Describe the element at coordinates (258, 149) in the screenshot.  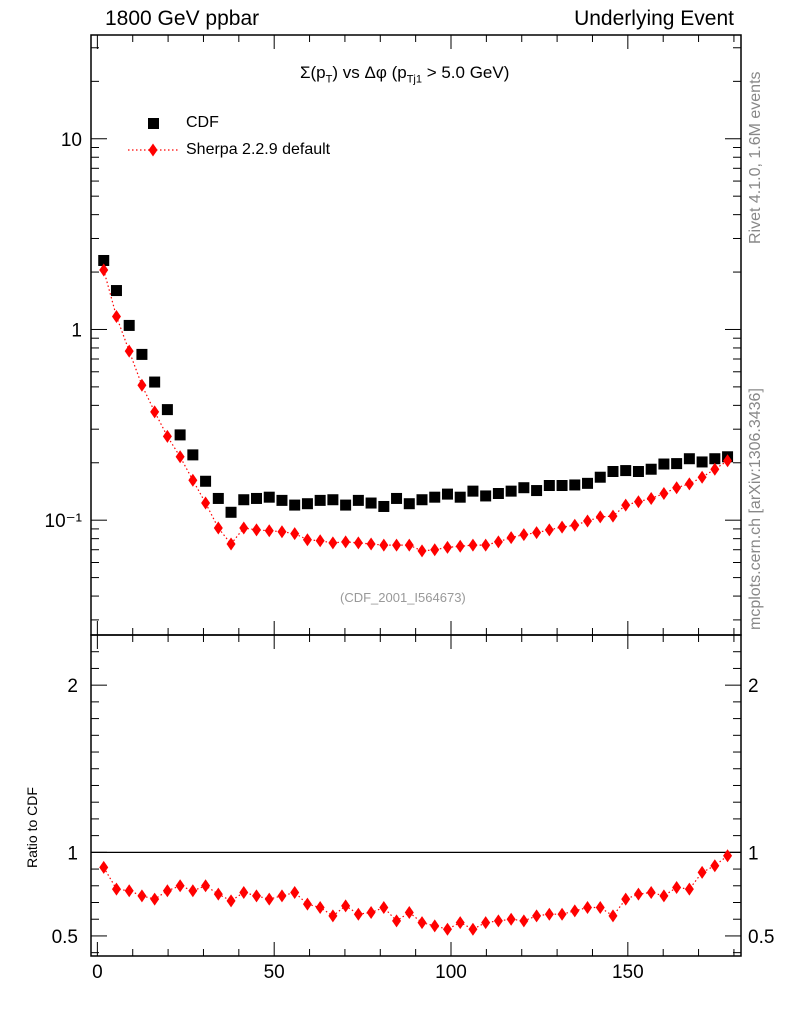
I see `legend-label-sherpa: Sherpa 2.2.9 default` at that location.